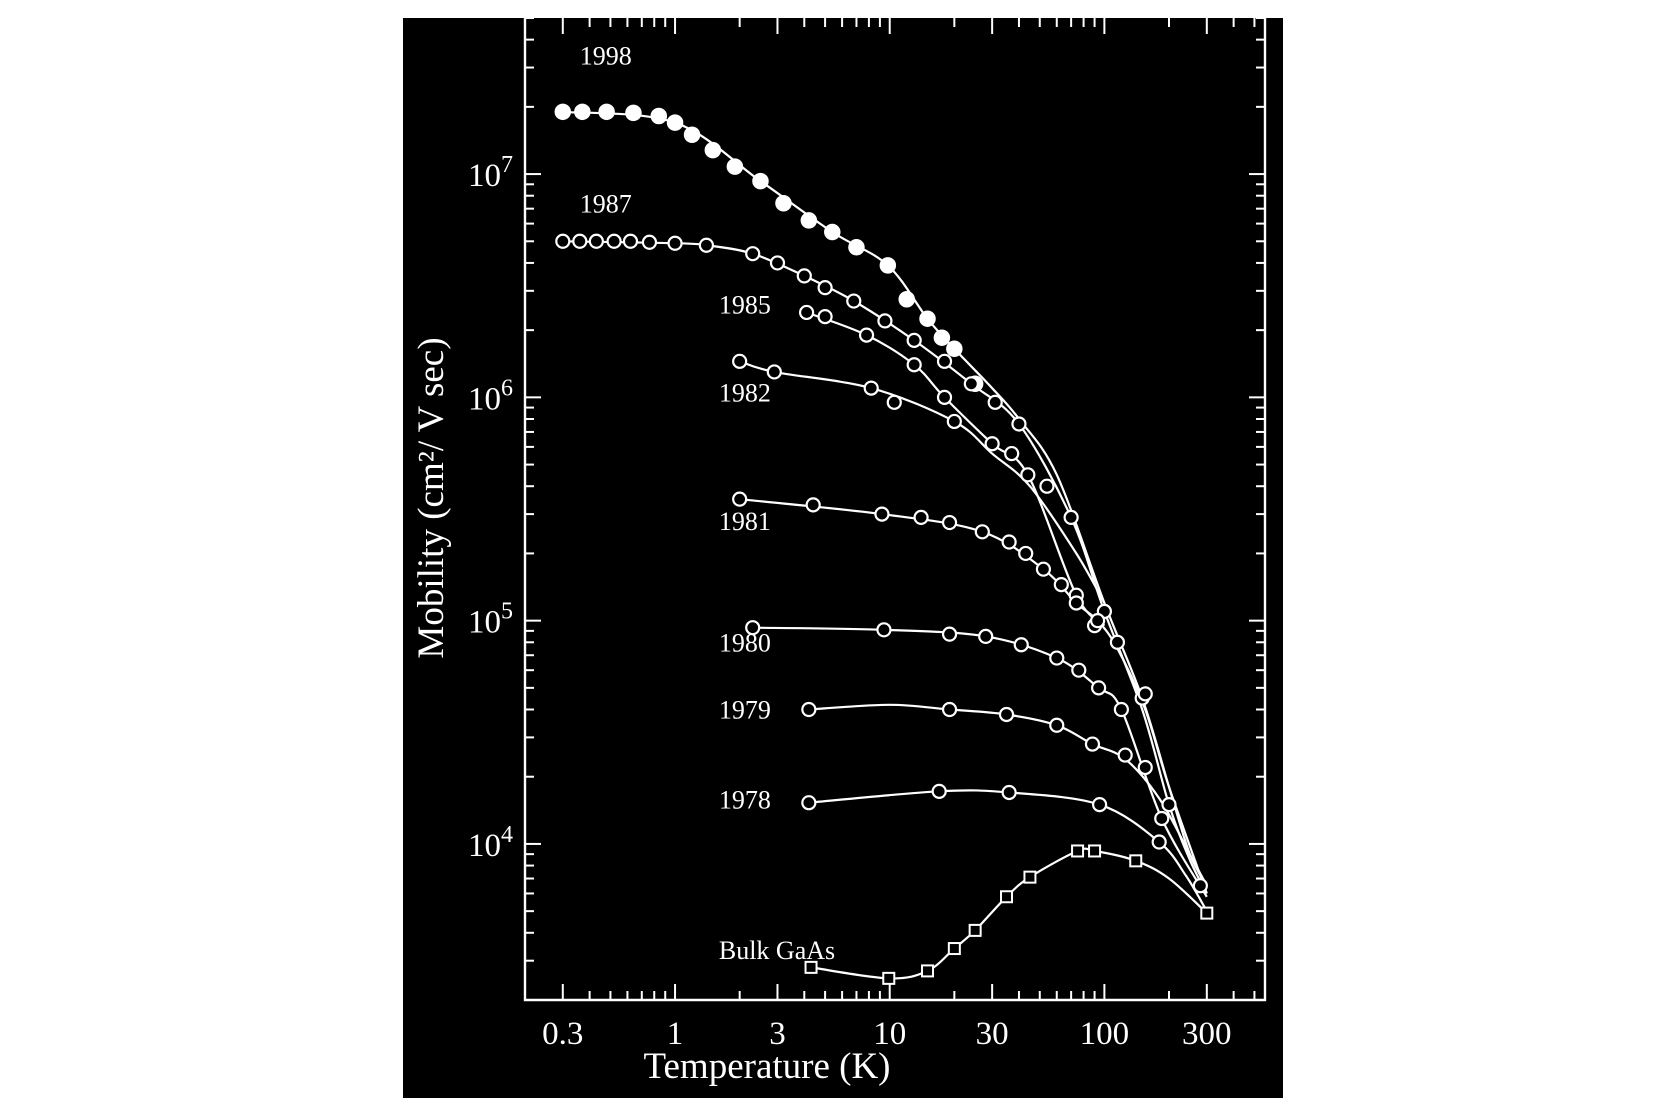  I want to click on series-label-1978: 1978, so click(745, 800).